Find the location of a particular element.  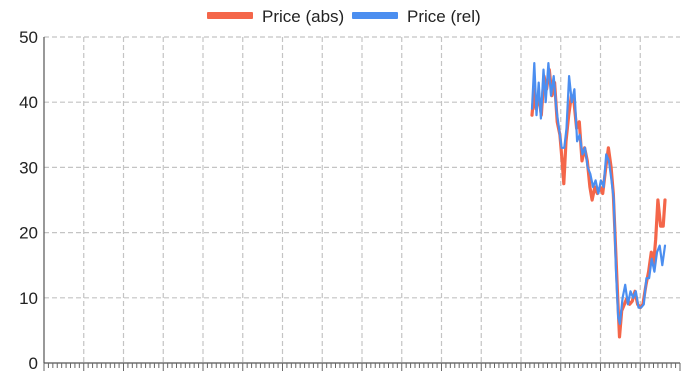

legend-label-abs: Price (abs) is located at coordinates (303, 16).